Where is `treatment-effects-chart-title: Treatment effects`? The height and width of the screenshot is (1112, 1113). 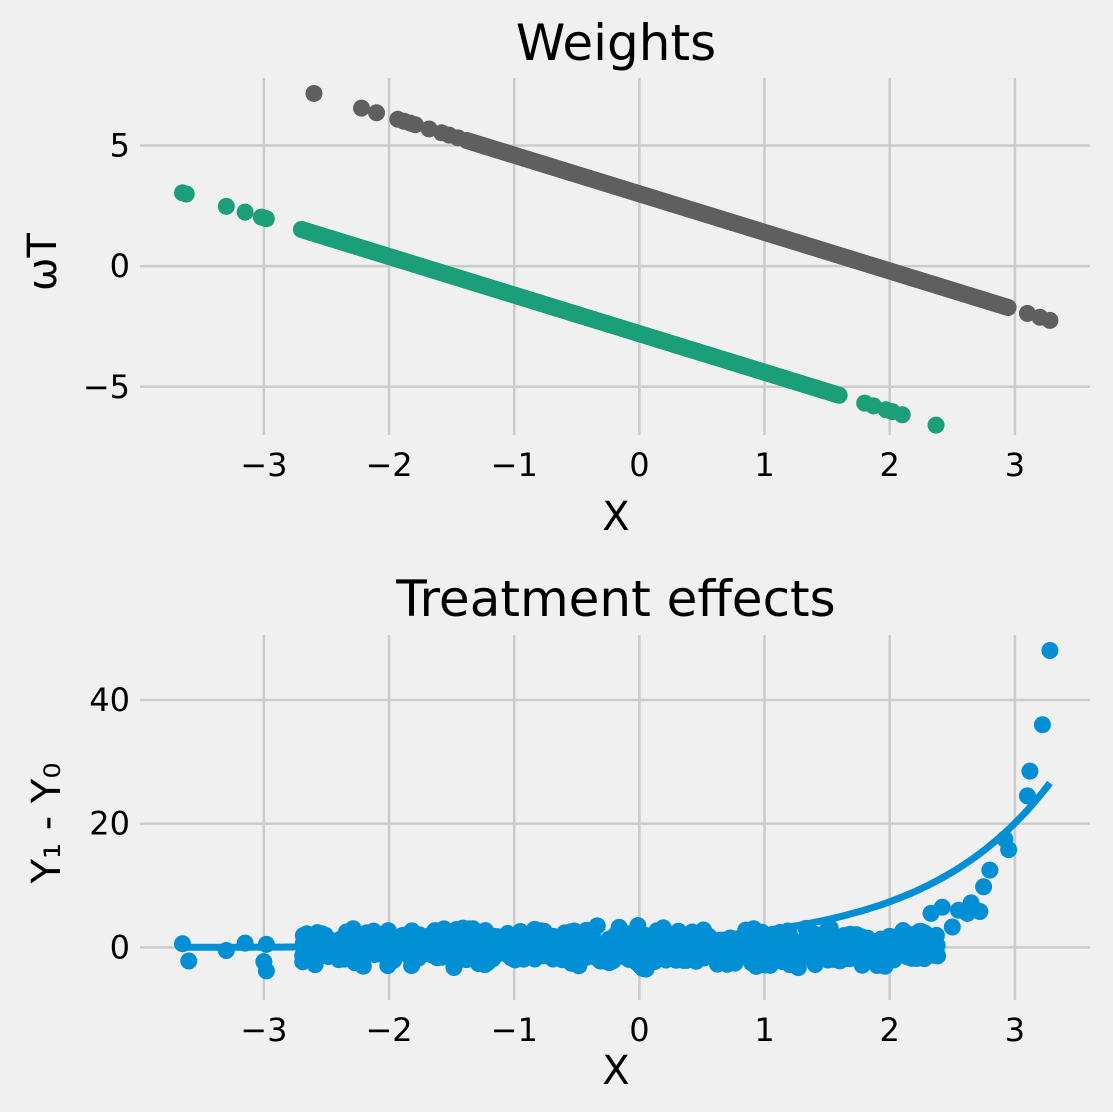
treatment-effects-chart-title: Treatment effects is located at coordinates (615, 599).